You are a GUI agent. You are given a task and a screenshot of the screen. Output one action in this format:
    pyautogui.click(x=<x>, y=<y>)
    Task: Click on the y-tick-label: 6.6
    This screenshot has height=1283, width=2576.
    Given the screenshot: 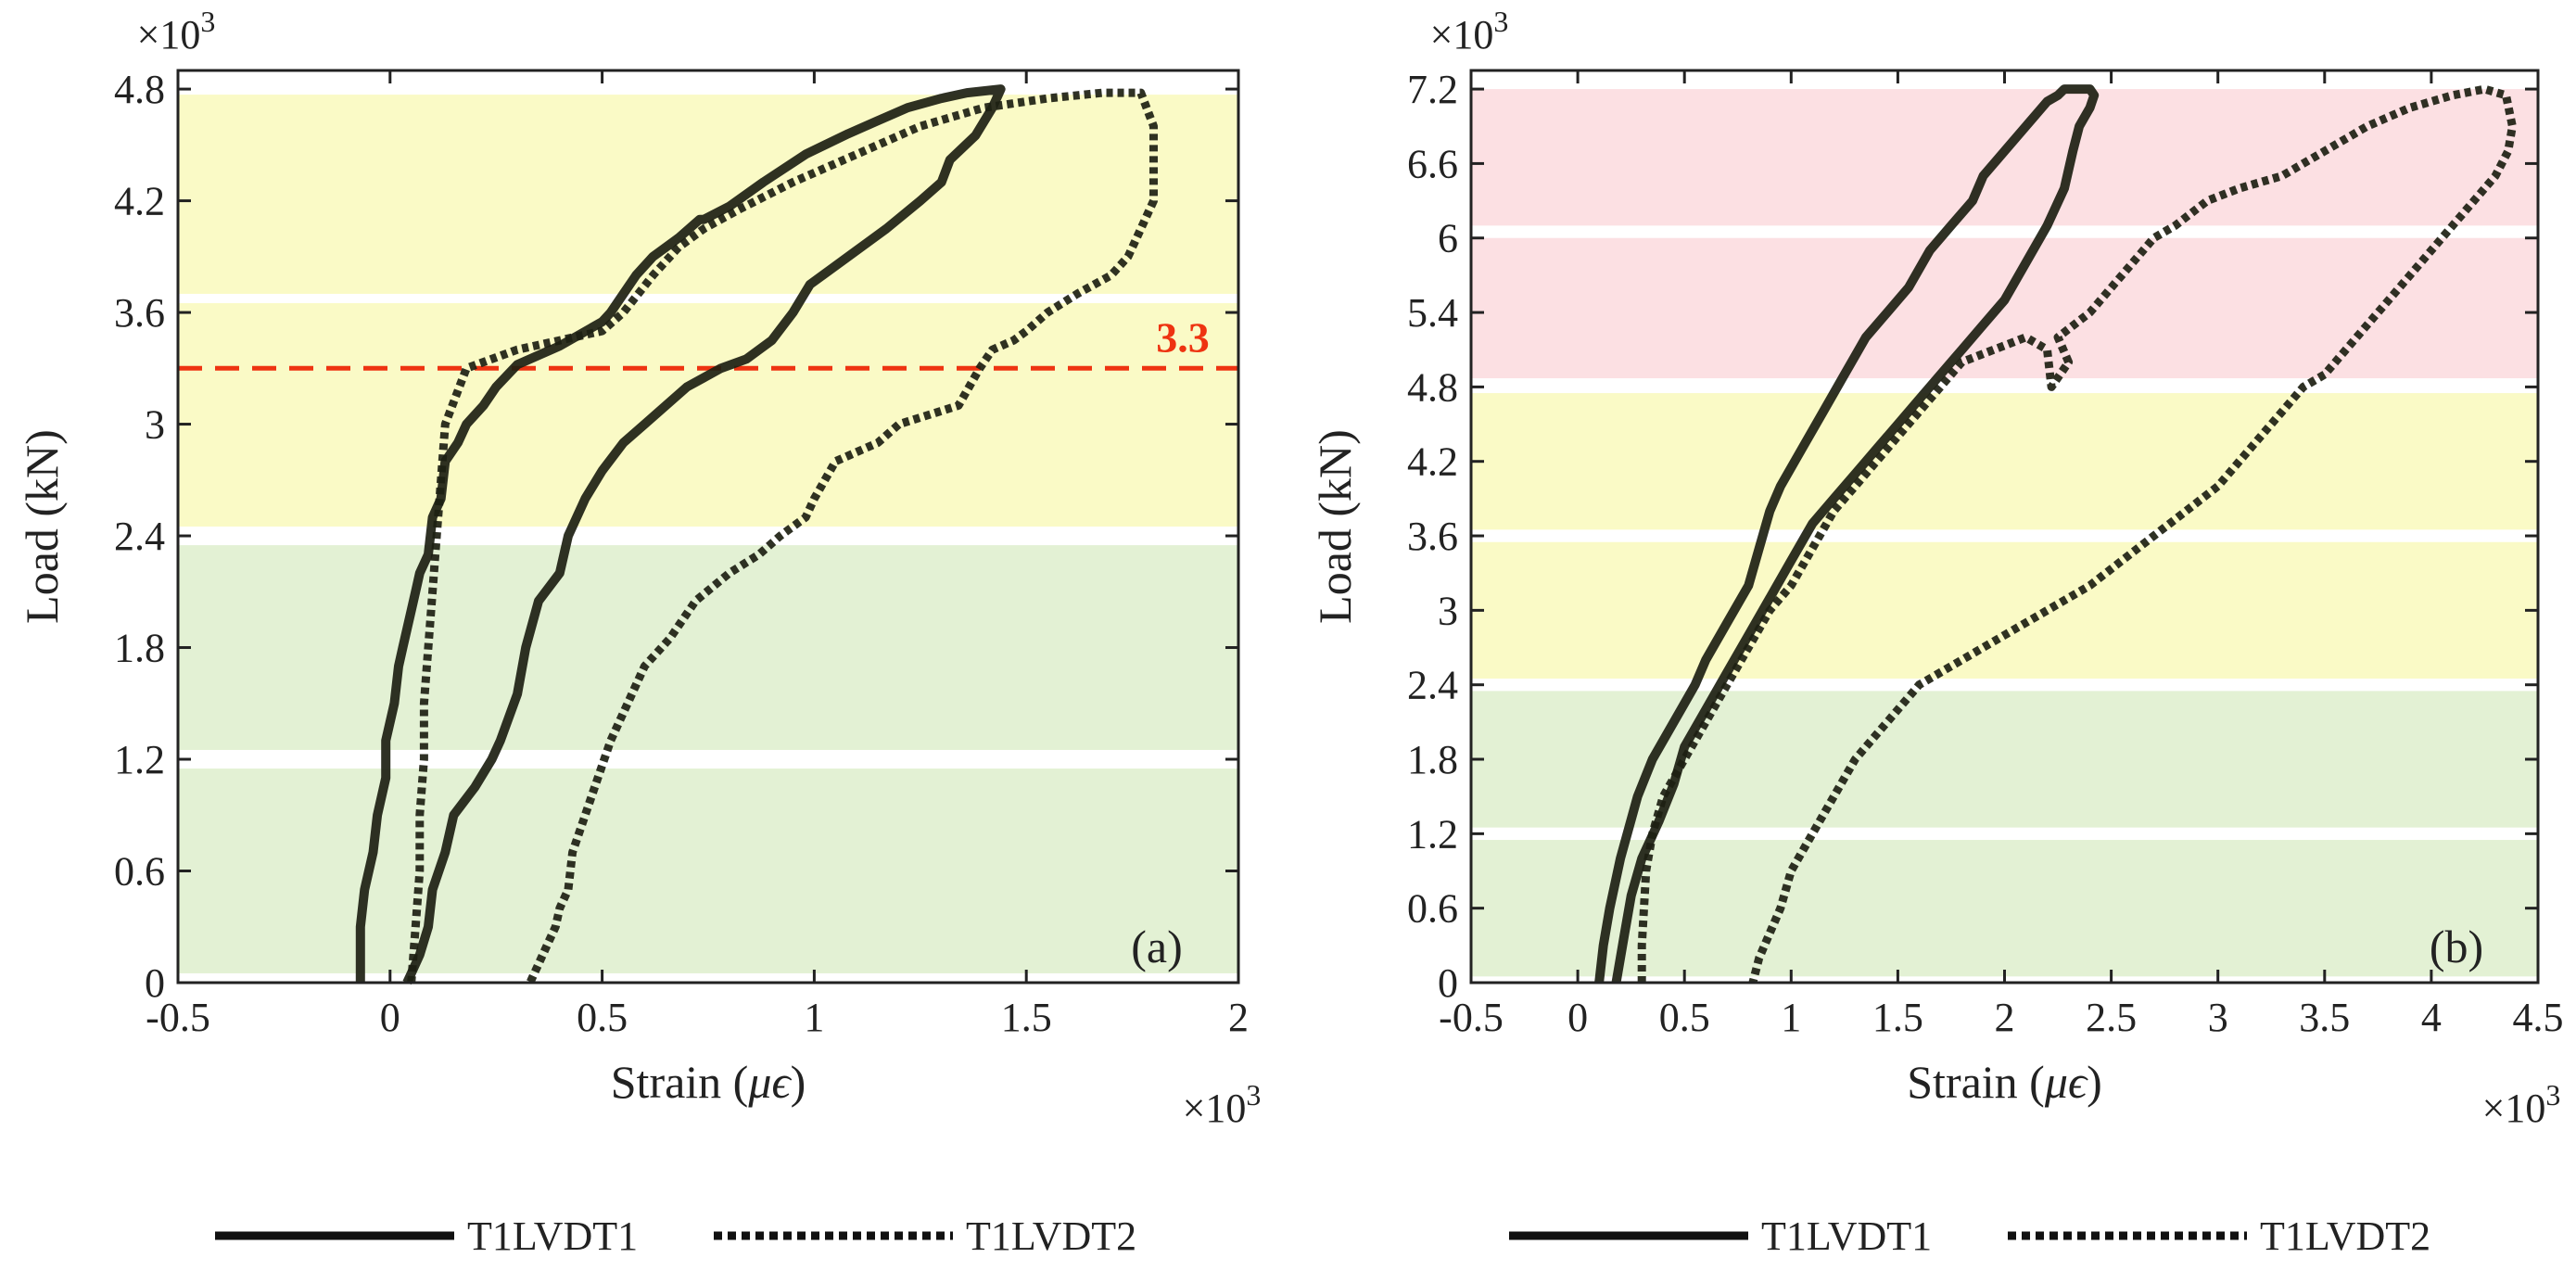 What is the action you would take?
    pyautogui.click(x=1432, y=163)
    